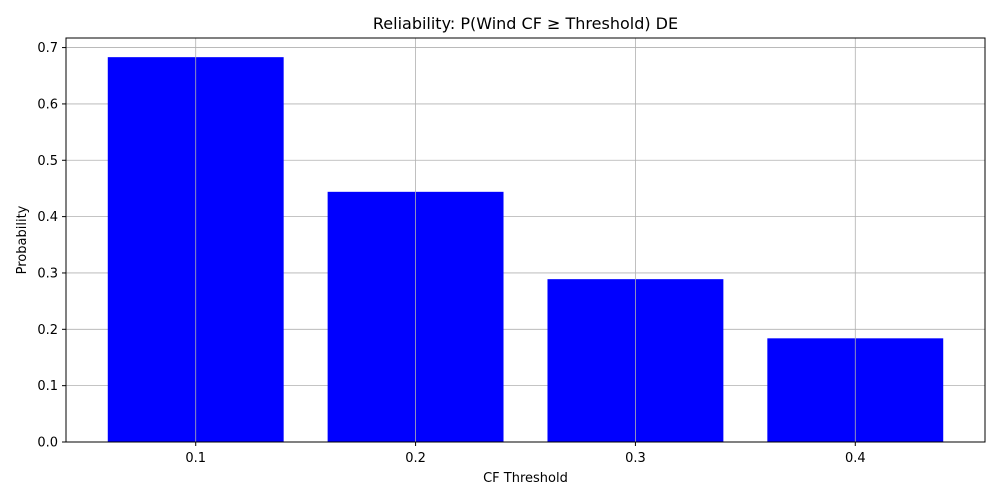 The image size is (1000, 500). What do you see at coordinates (47, 273) in the screenshot?
I see `y-tick-label: 0.3` at bounding box center [47, 273].